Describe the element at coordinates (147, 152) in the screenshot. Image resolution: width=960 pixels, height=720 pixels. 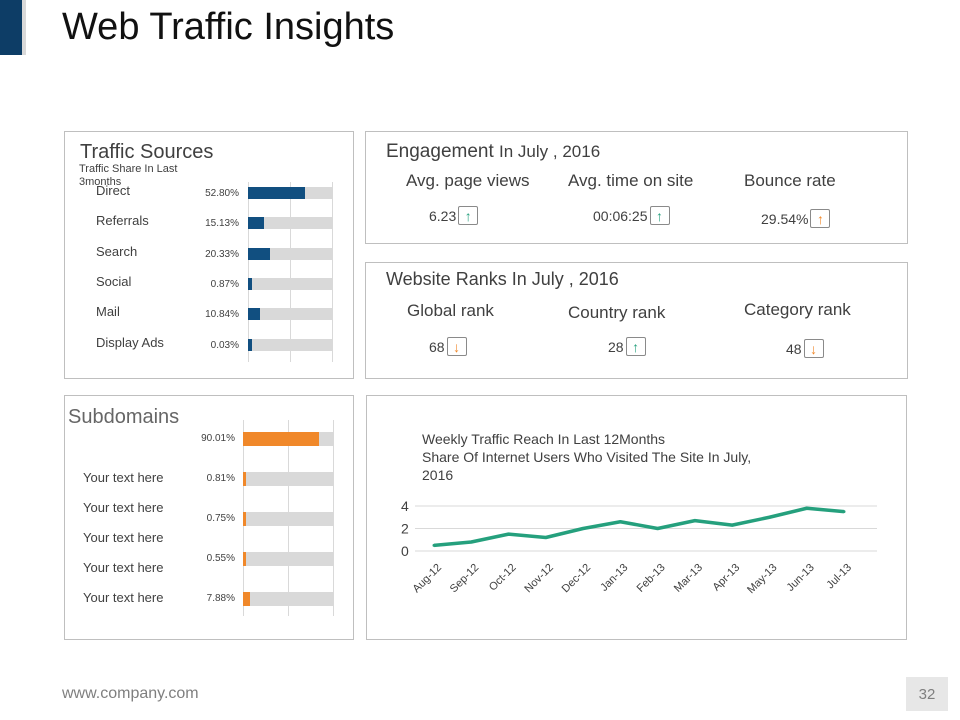
I see `traffic-sources-title: Traffic Sources` at that location.